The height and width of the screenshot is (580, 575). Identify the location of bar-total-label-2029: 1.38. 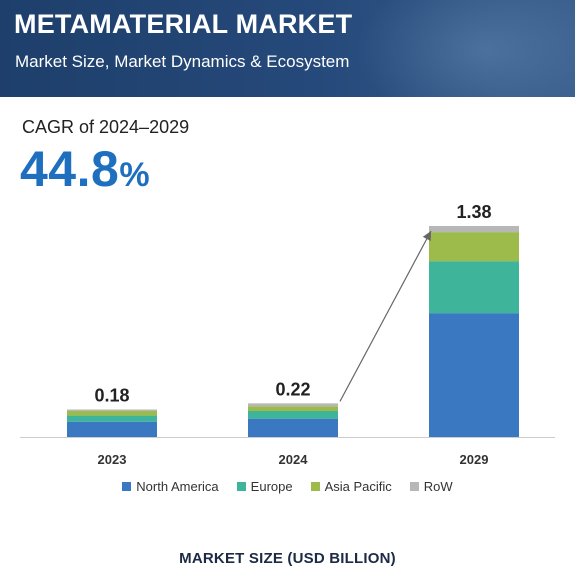
(473, 212).